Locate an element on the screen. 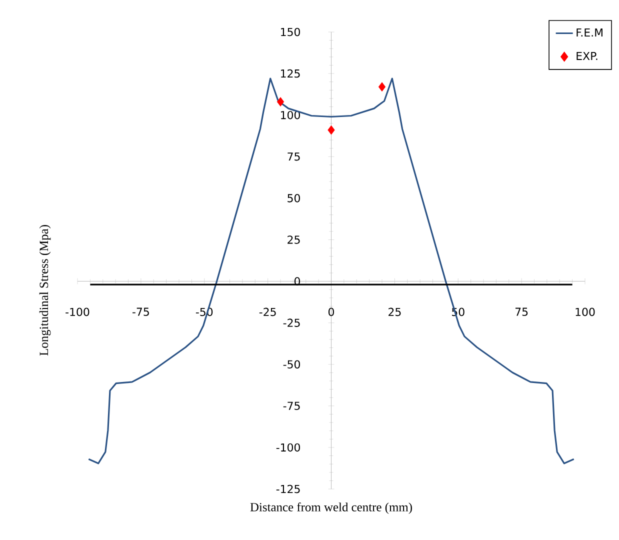 The image size is (619, 540). x-tick-label: 100 is located at coordinates (585, 312).